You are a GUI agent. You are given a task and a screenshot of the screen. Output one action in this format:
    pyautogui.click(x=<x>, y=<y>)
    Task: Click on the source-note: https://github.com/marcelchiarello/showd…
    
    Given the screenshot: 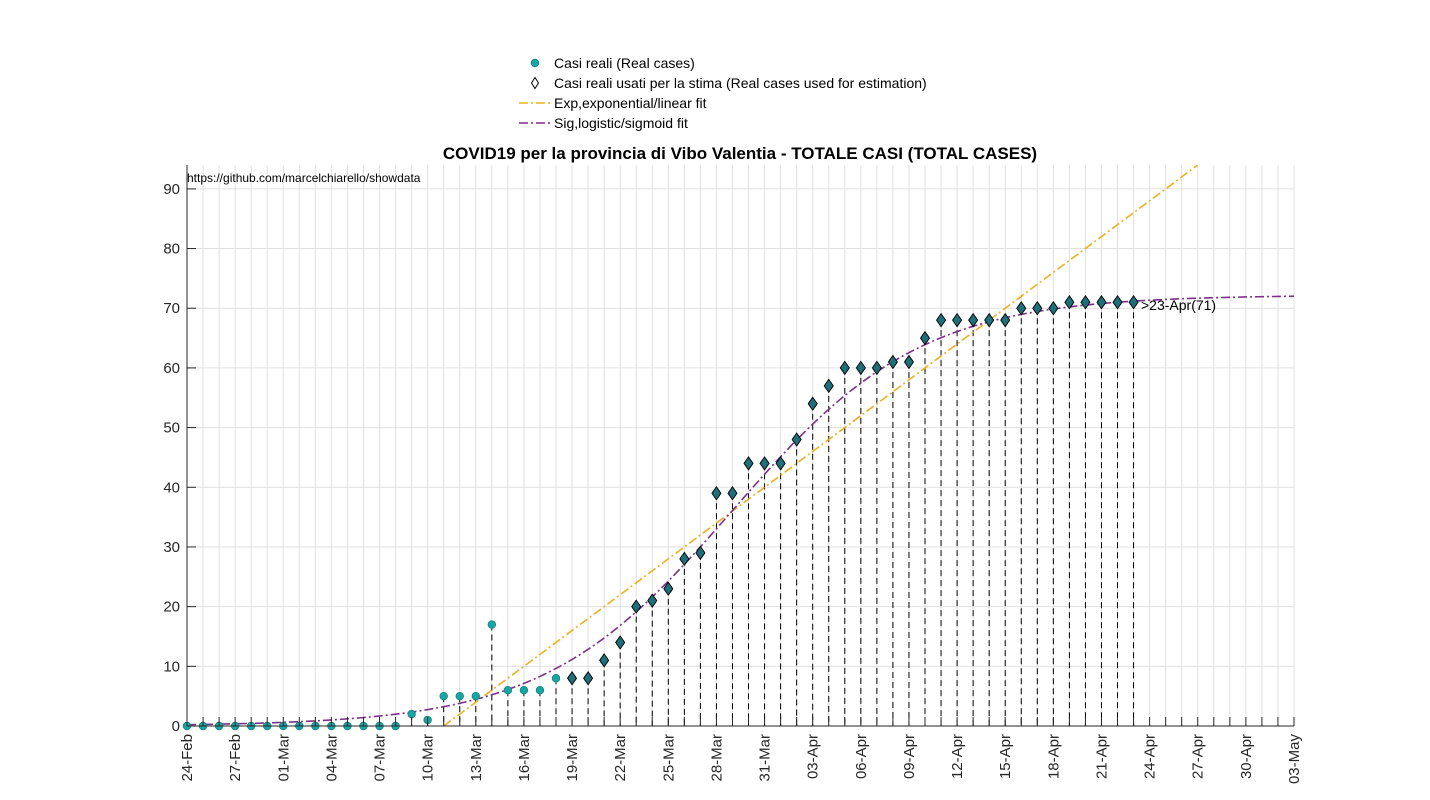 What is the action you would take?
    pyautogui.click(x=304, y=178)
    